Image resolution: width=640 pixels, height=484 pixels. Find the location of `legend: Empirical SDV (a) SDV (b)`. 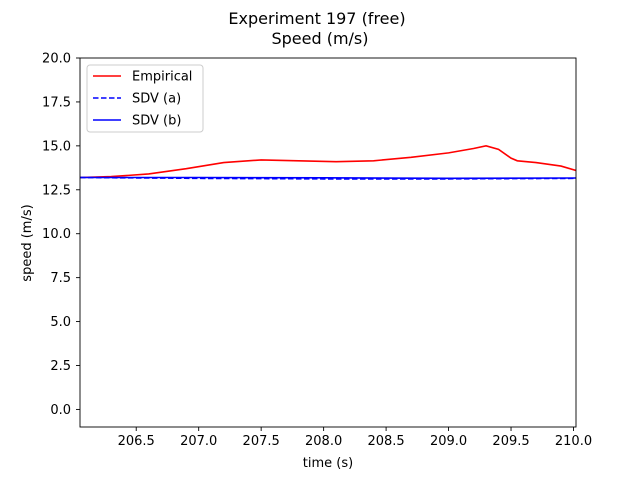

legend: Empirical SDV (a) SDV (b) is located at coordinates (145, 98).